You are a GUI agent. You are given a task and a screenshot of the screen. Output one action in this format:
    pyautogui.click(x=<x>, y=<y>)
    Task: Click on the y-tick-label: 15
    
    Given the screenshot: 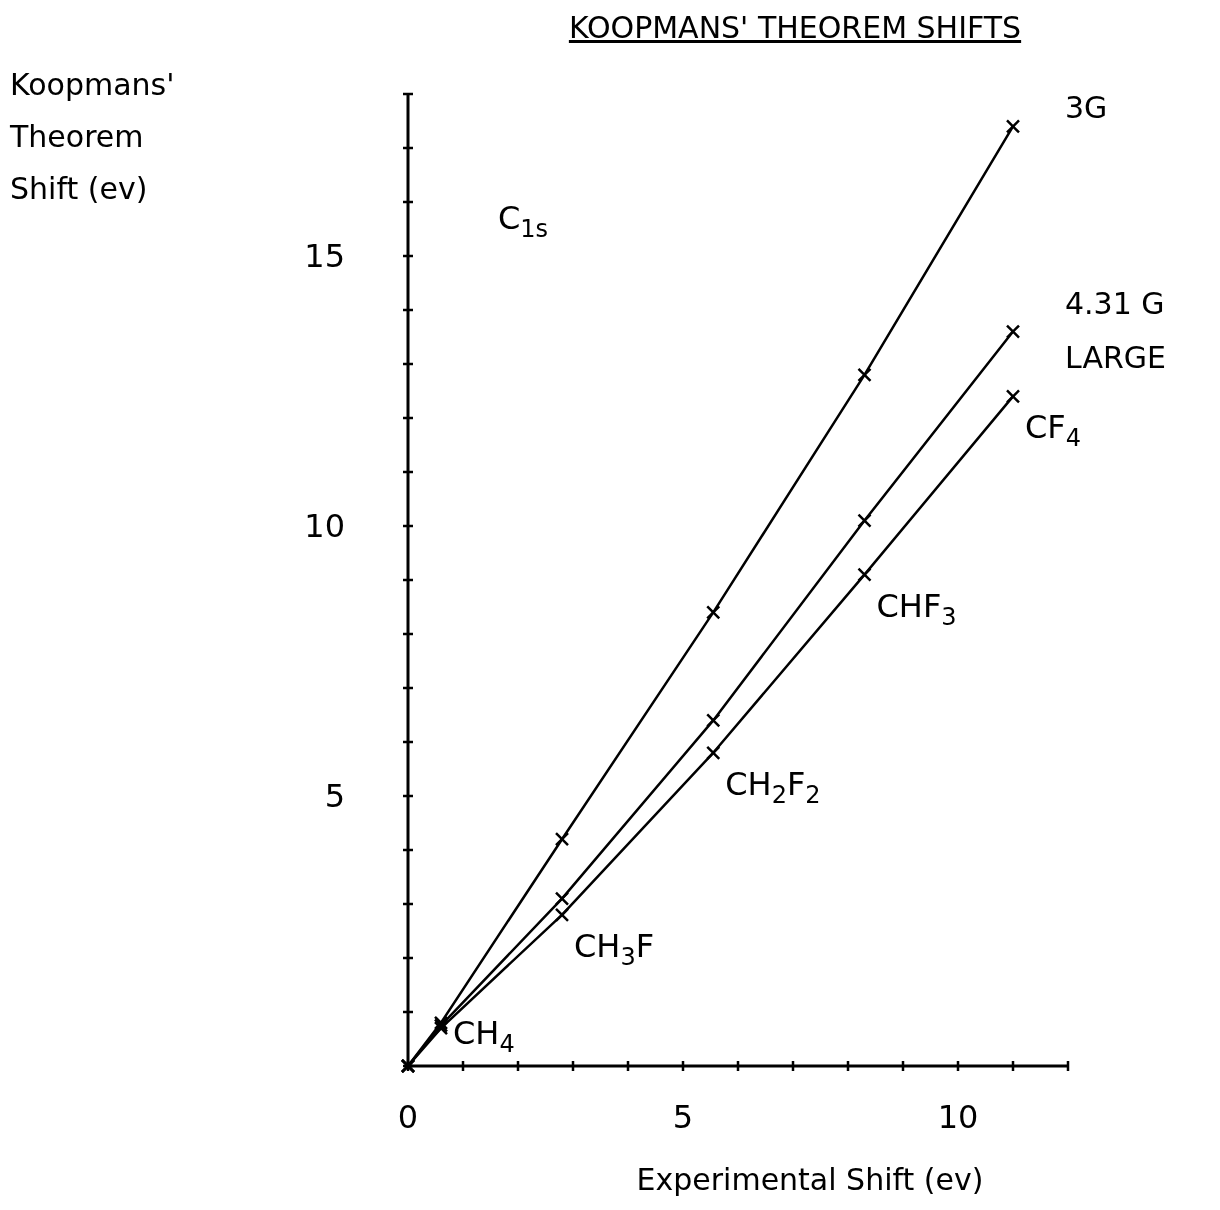 What is the action you would take?
    pyautogui.click(x=324, y=256)
    